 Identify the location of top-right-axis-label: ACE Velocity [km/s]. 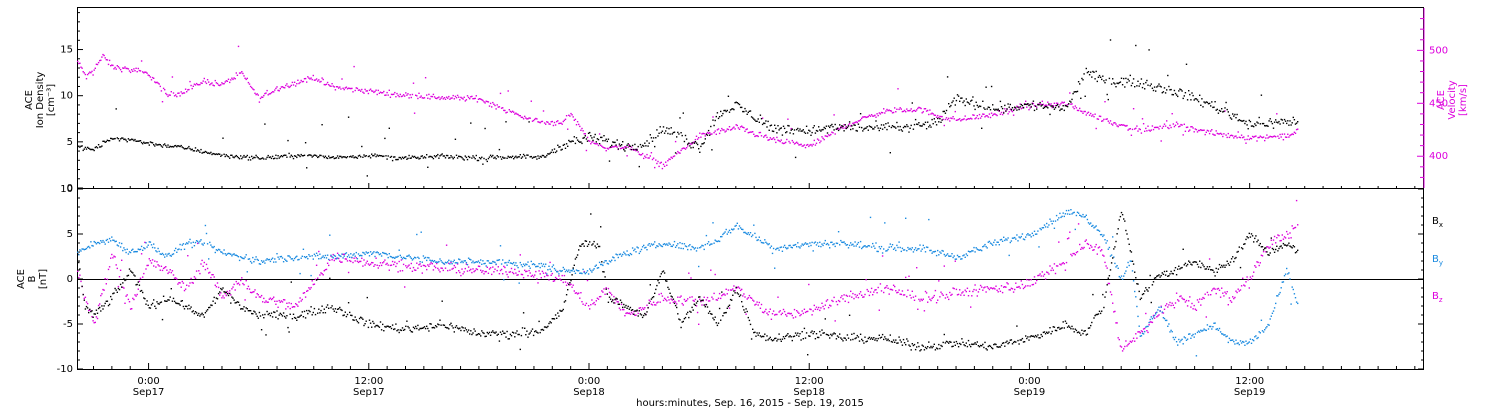
(1452, 99).